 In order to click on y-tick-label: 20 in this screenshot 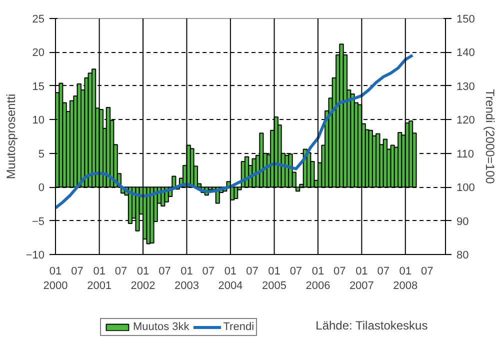, I will do `click(38, 53)`.